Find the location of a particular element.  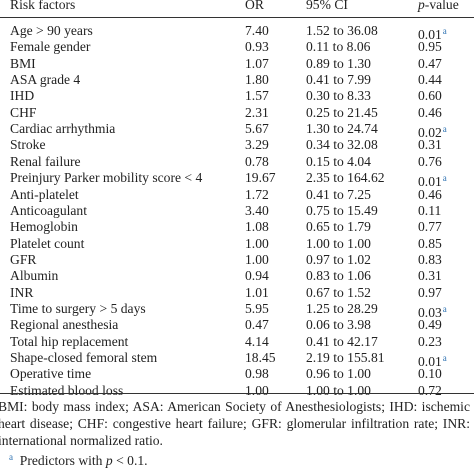

cell: Time to surgery > 5 days is located at coordinates (78, 309).